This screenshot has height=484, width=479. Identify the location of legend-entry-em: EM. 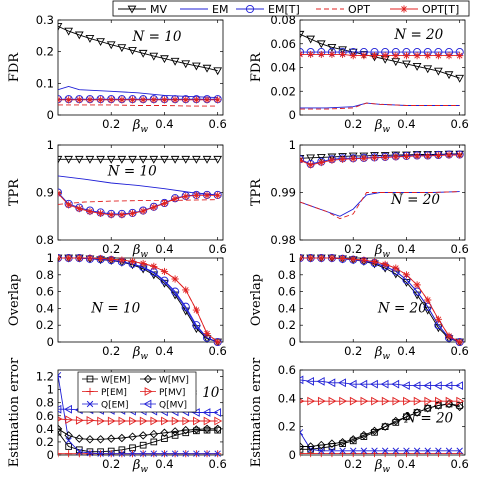
(204, 9).